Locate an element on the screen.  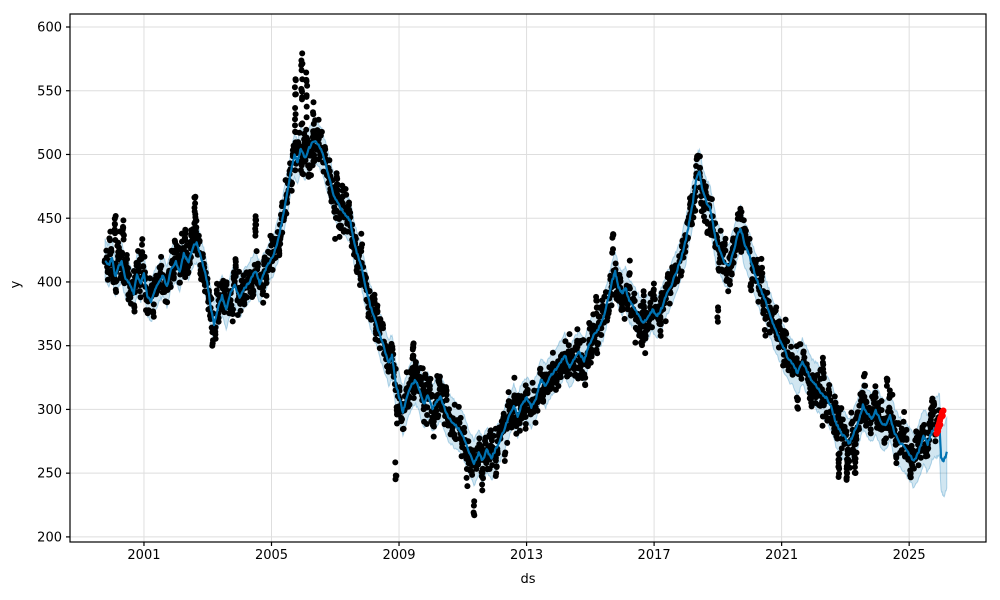
svg-text: 450 is located at coordinates (49, 219).